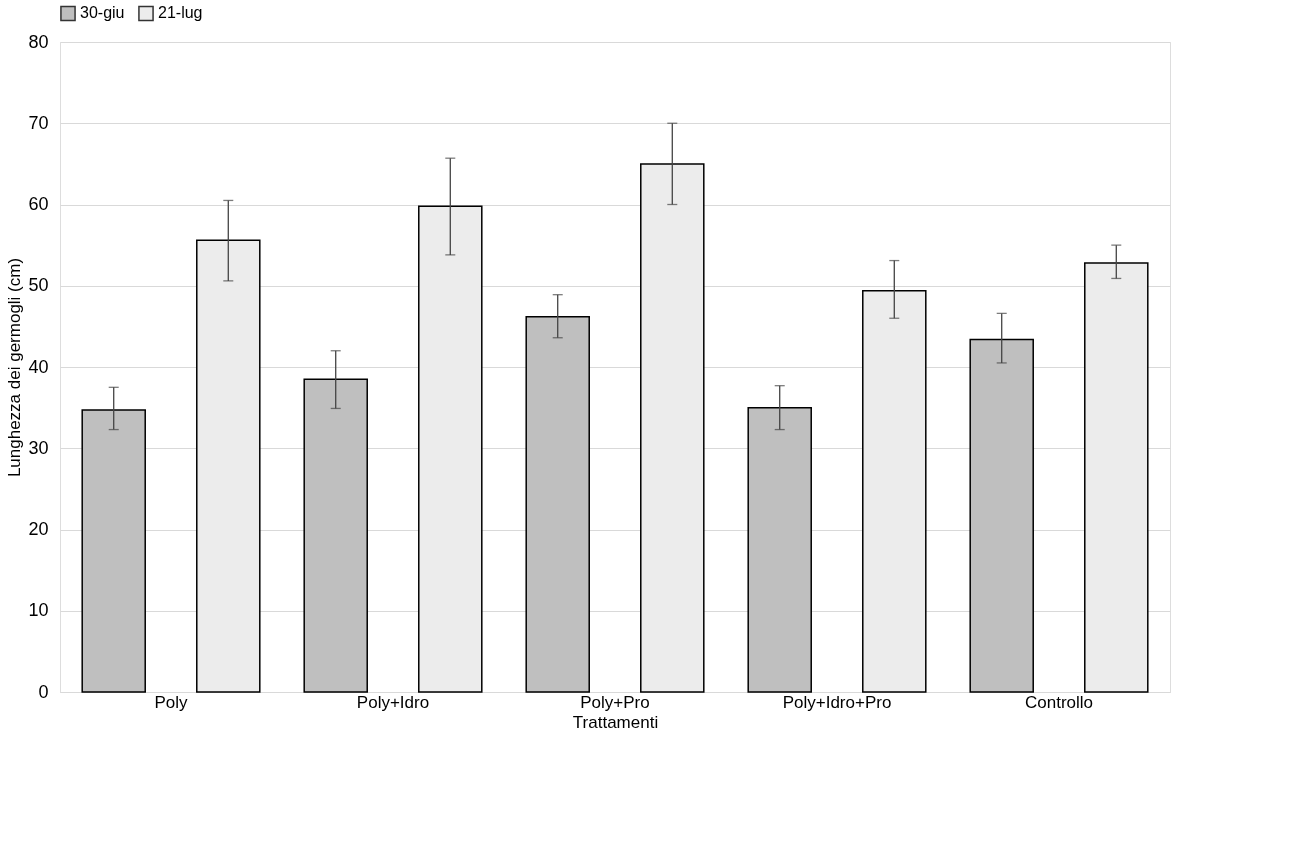 This screenshot has width=1290, height=844. I want to click on x-tick-label: Poly, so click(171, 702).